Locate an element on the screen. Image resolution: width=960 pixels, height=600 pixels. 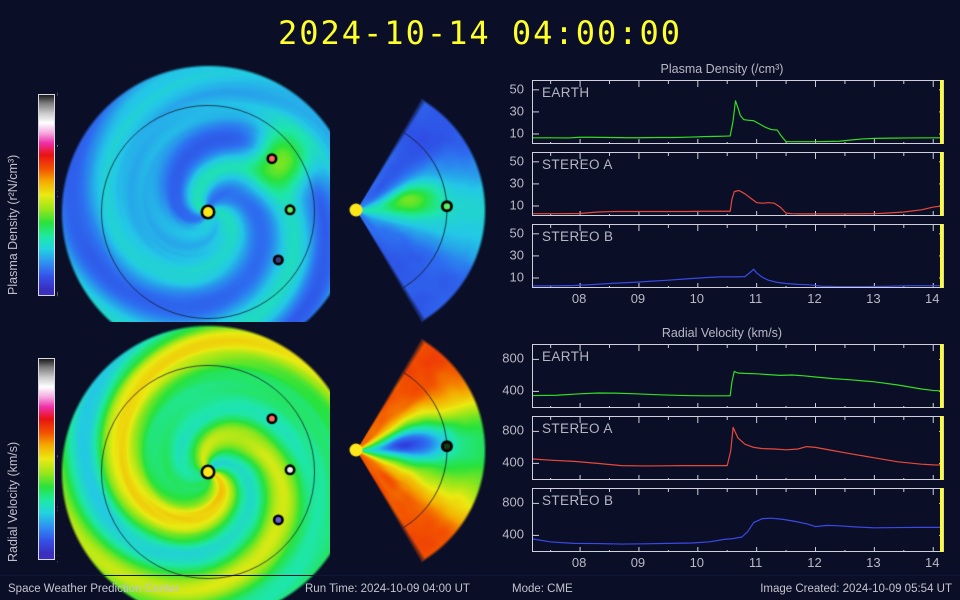
plasma-density-colorbar-gradient is located at coordinates (46, 195).